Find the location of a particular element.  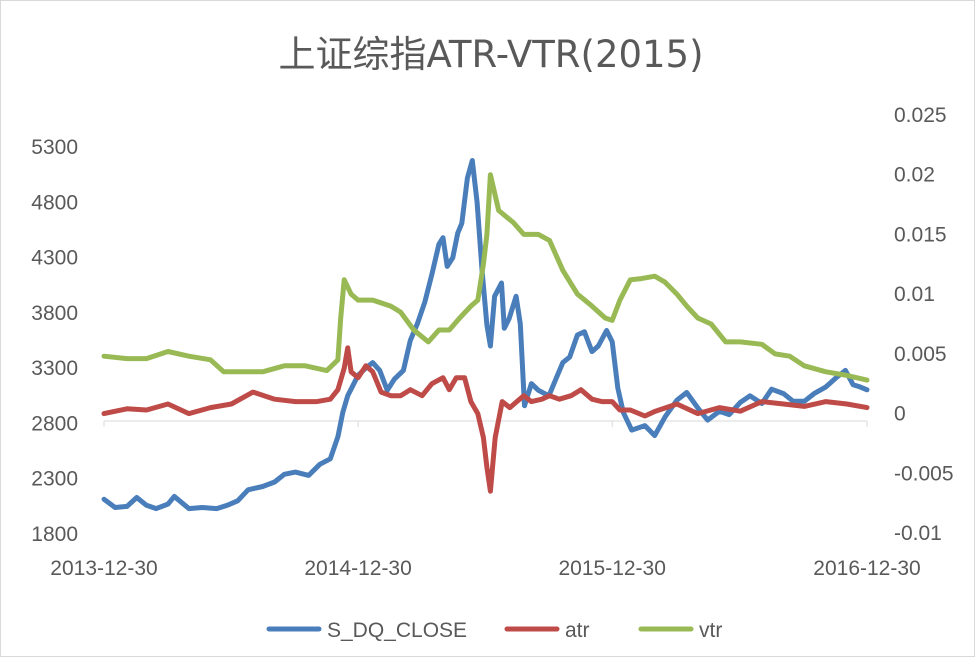

left-tick-label: 3300 is located at coordinates (54, 368).